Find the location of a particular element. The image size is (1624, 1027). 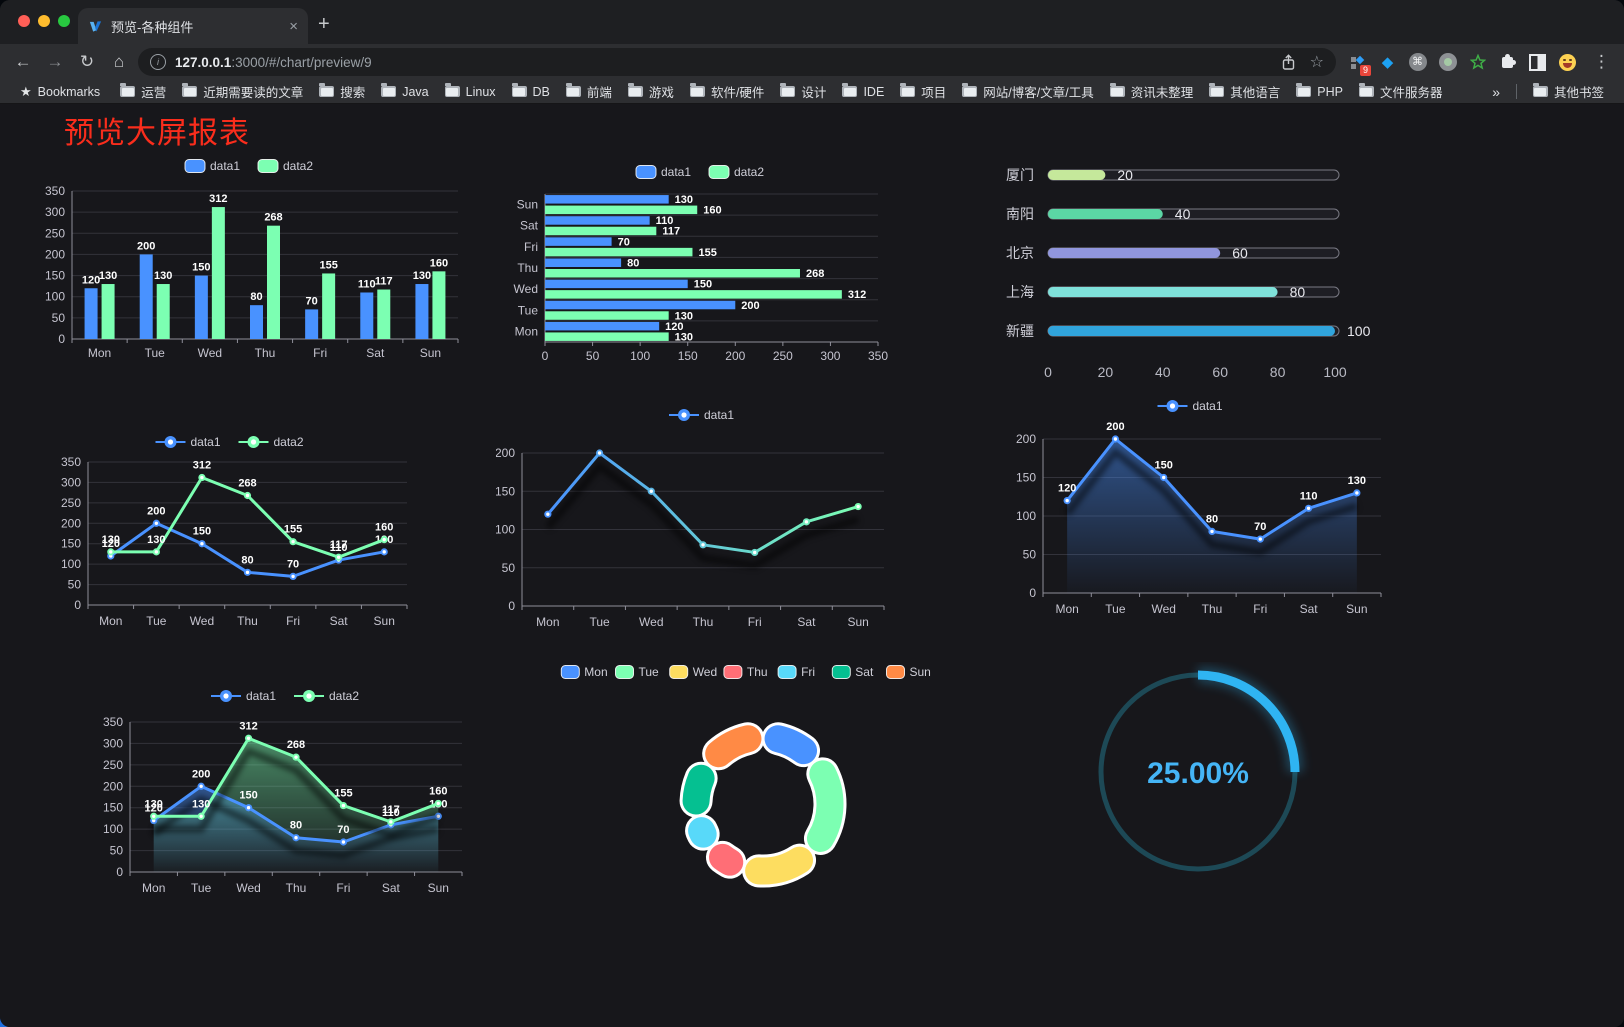

bookmarks-root-item: ★ Bookmarks is located at coordinates (60, 92).